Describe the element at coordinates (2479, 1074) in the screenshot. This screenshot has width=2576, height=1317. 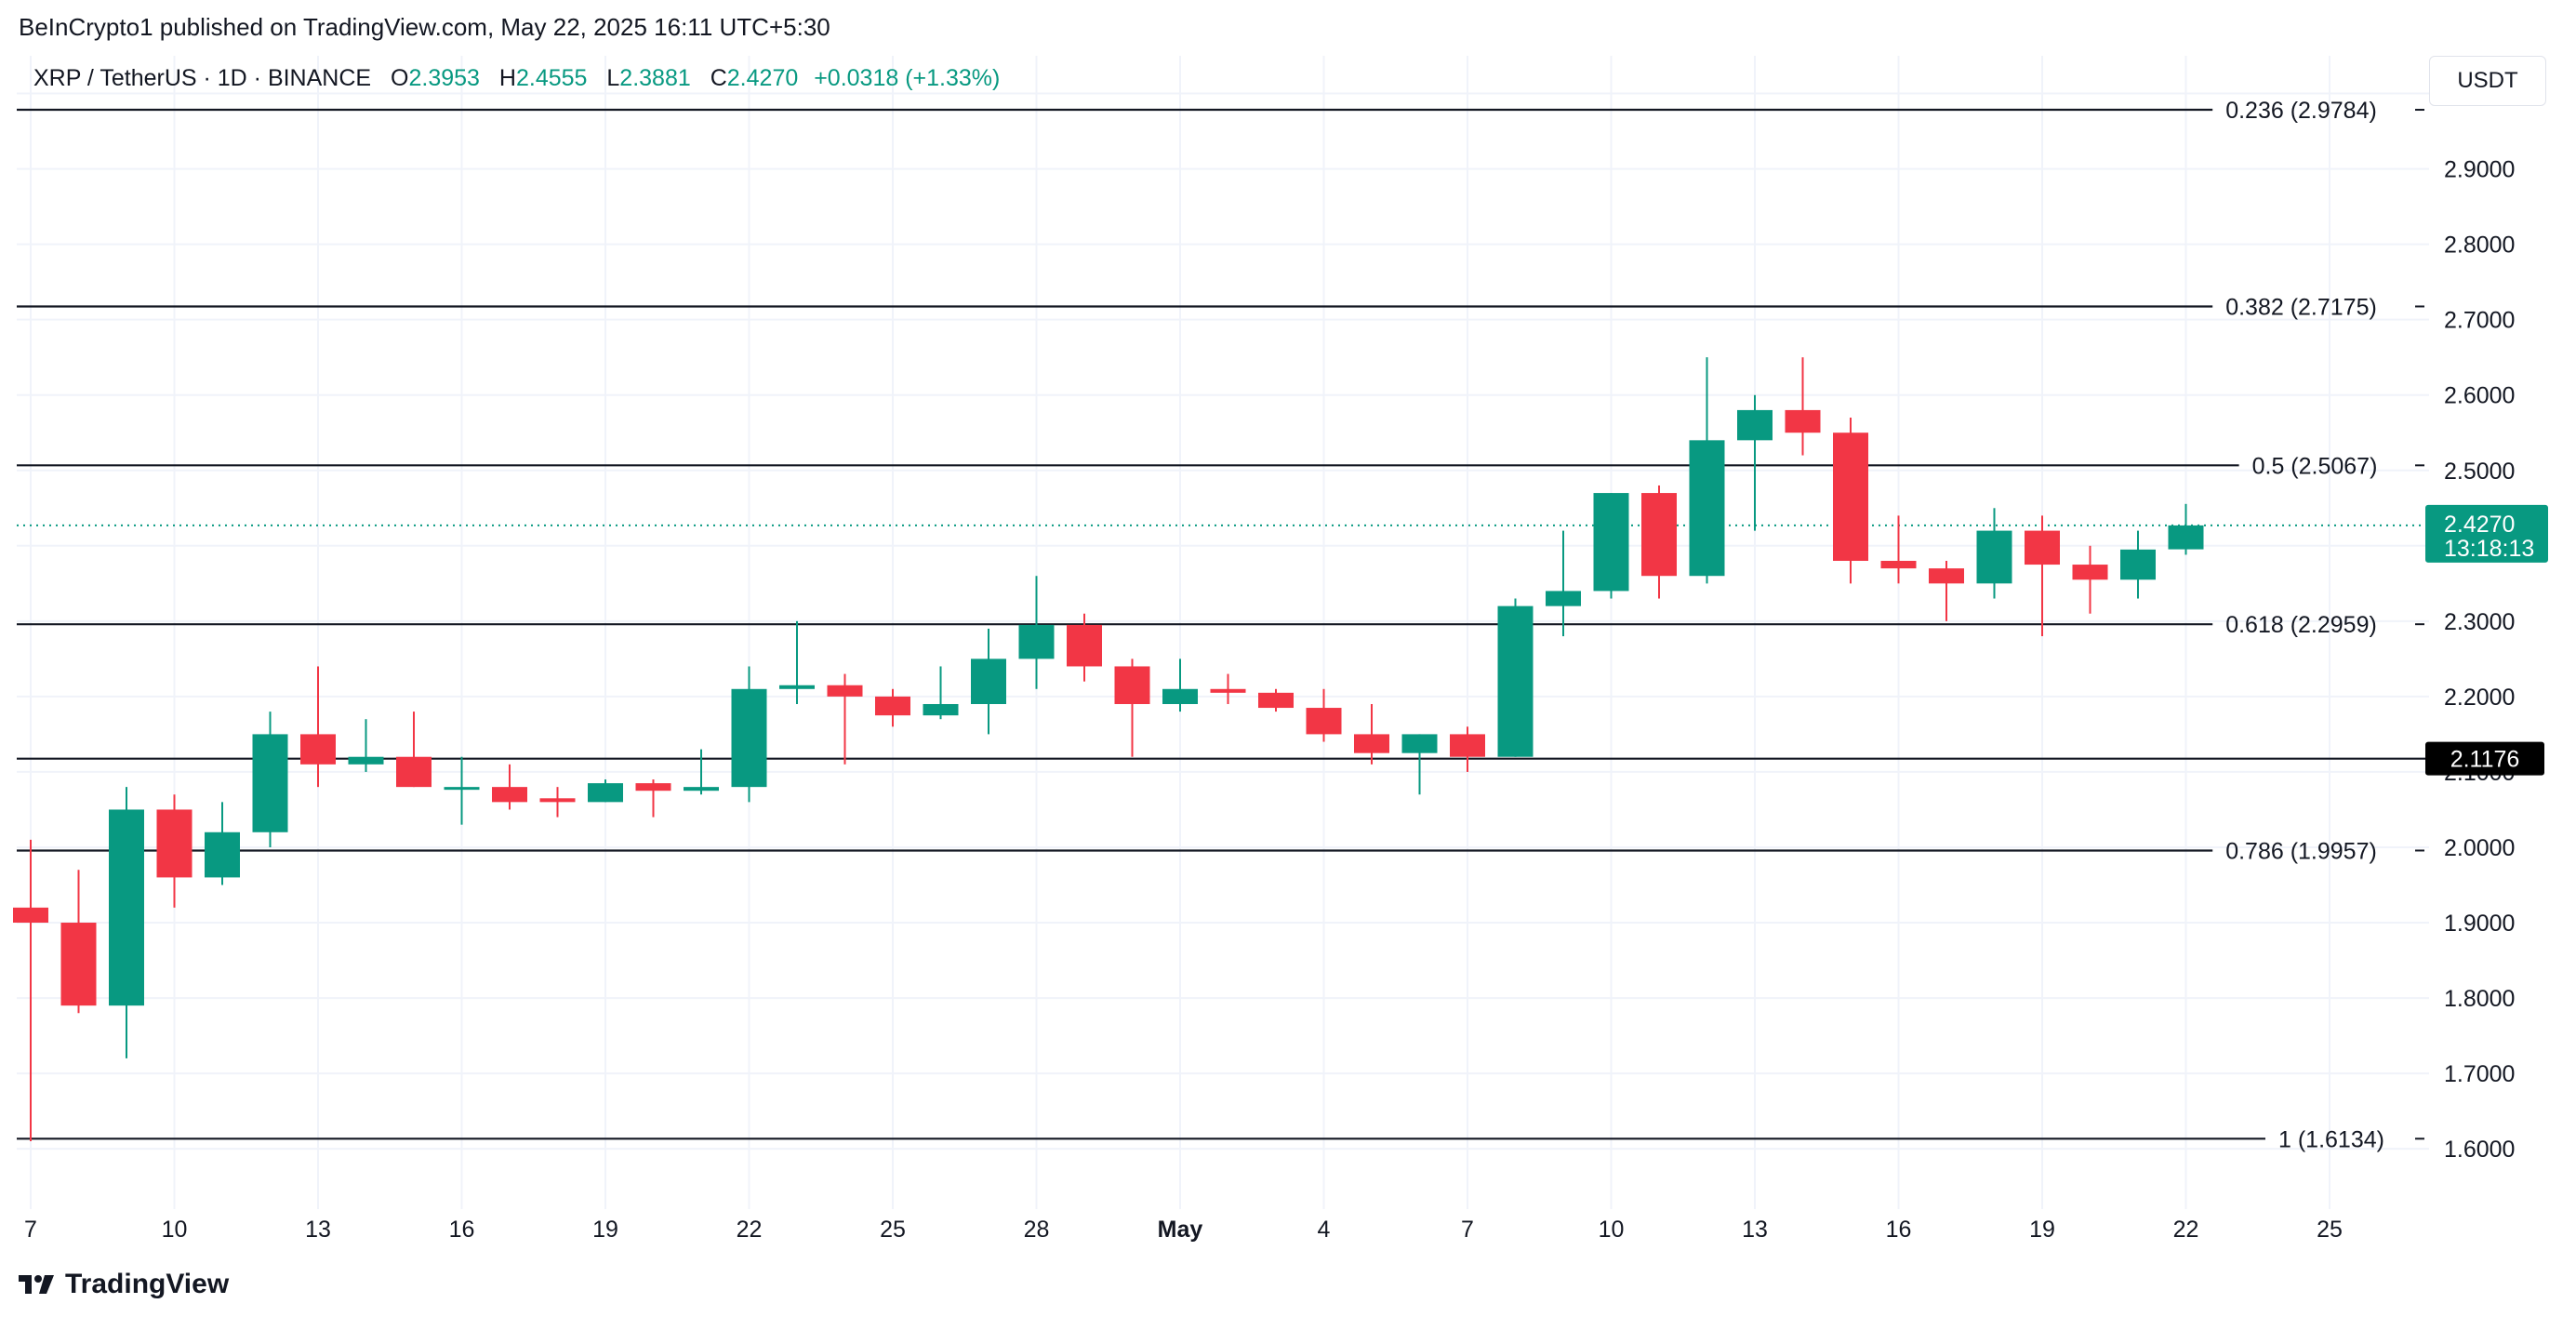
I see `y-tick-label: 1.7000` at that location.